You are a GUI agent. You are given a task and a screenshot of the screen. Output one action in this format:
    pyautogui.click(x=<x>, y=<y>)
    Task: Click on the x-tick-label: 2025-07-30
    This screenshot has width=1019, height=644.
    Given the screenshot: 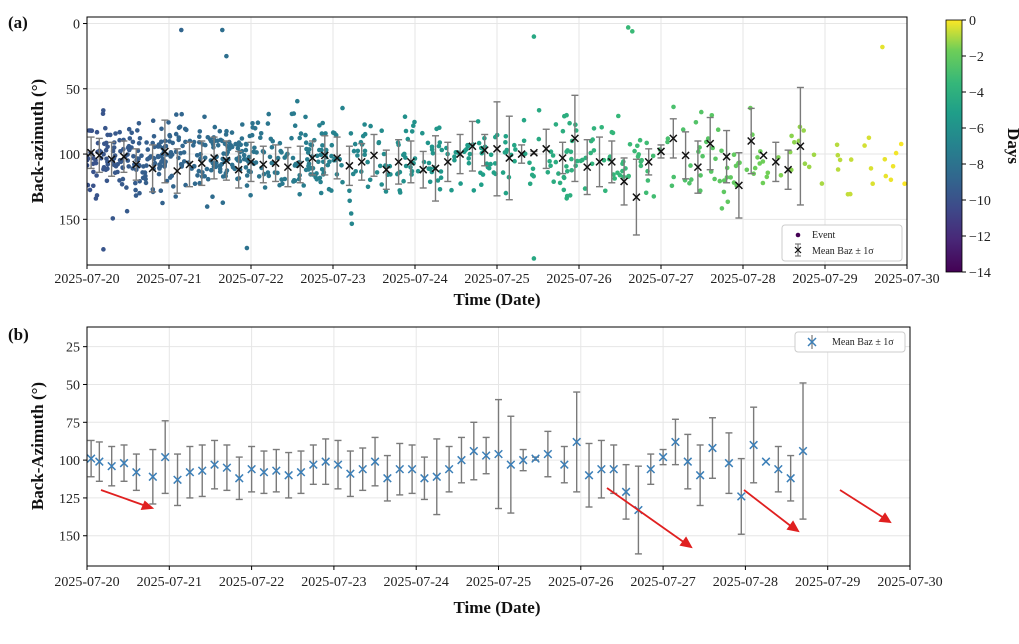 What is the action you would take?
    pyautogui.click(x=906, y=279)
    